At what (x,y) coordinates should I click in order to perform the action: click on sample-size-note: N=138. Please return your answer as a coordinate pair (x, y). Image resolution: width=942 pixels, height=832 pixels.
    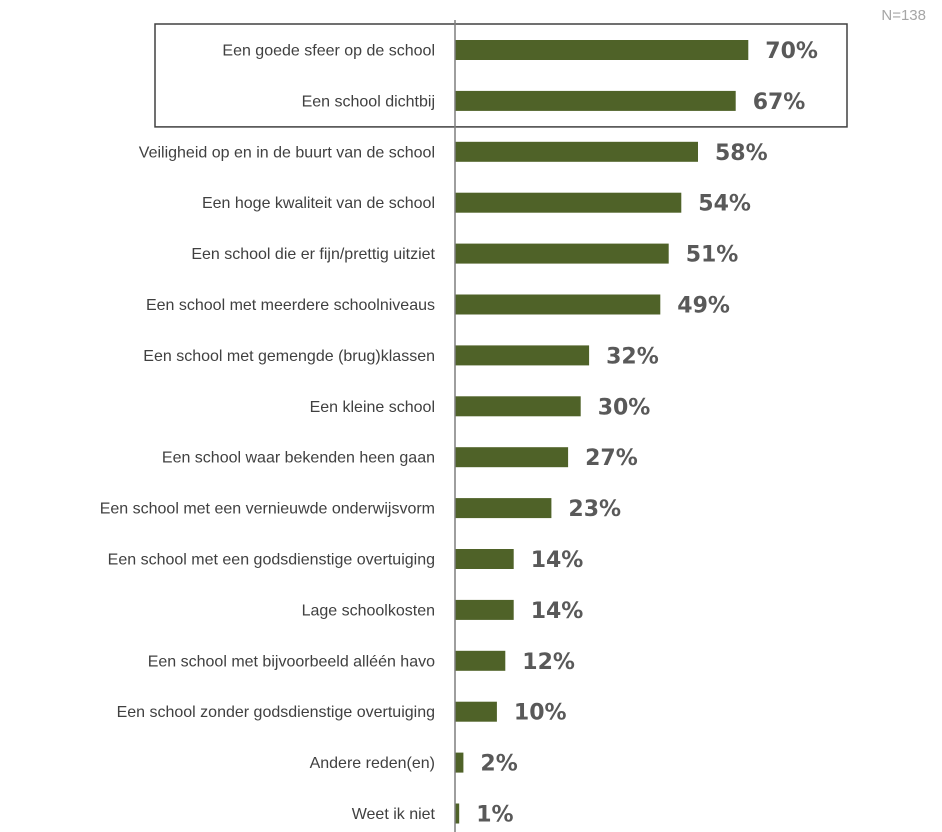
    Looking at the image, I should click on (903, 15).